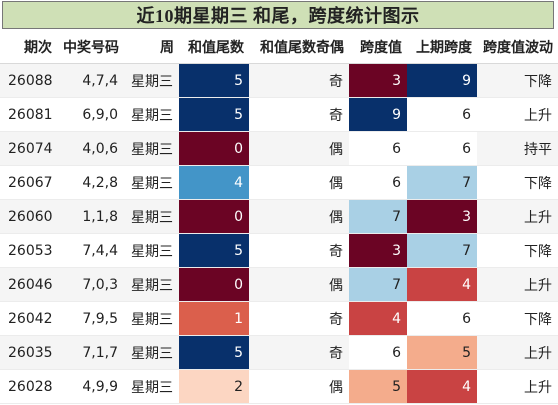 The width and height of the screenshot is (558, 405). I want to click on cell-period: 26035, so click(28, 352).